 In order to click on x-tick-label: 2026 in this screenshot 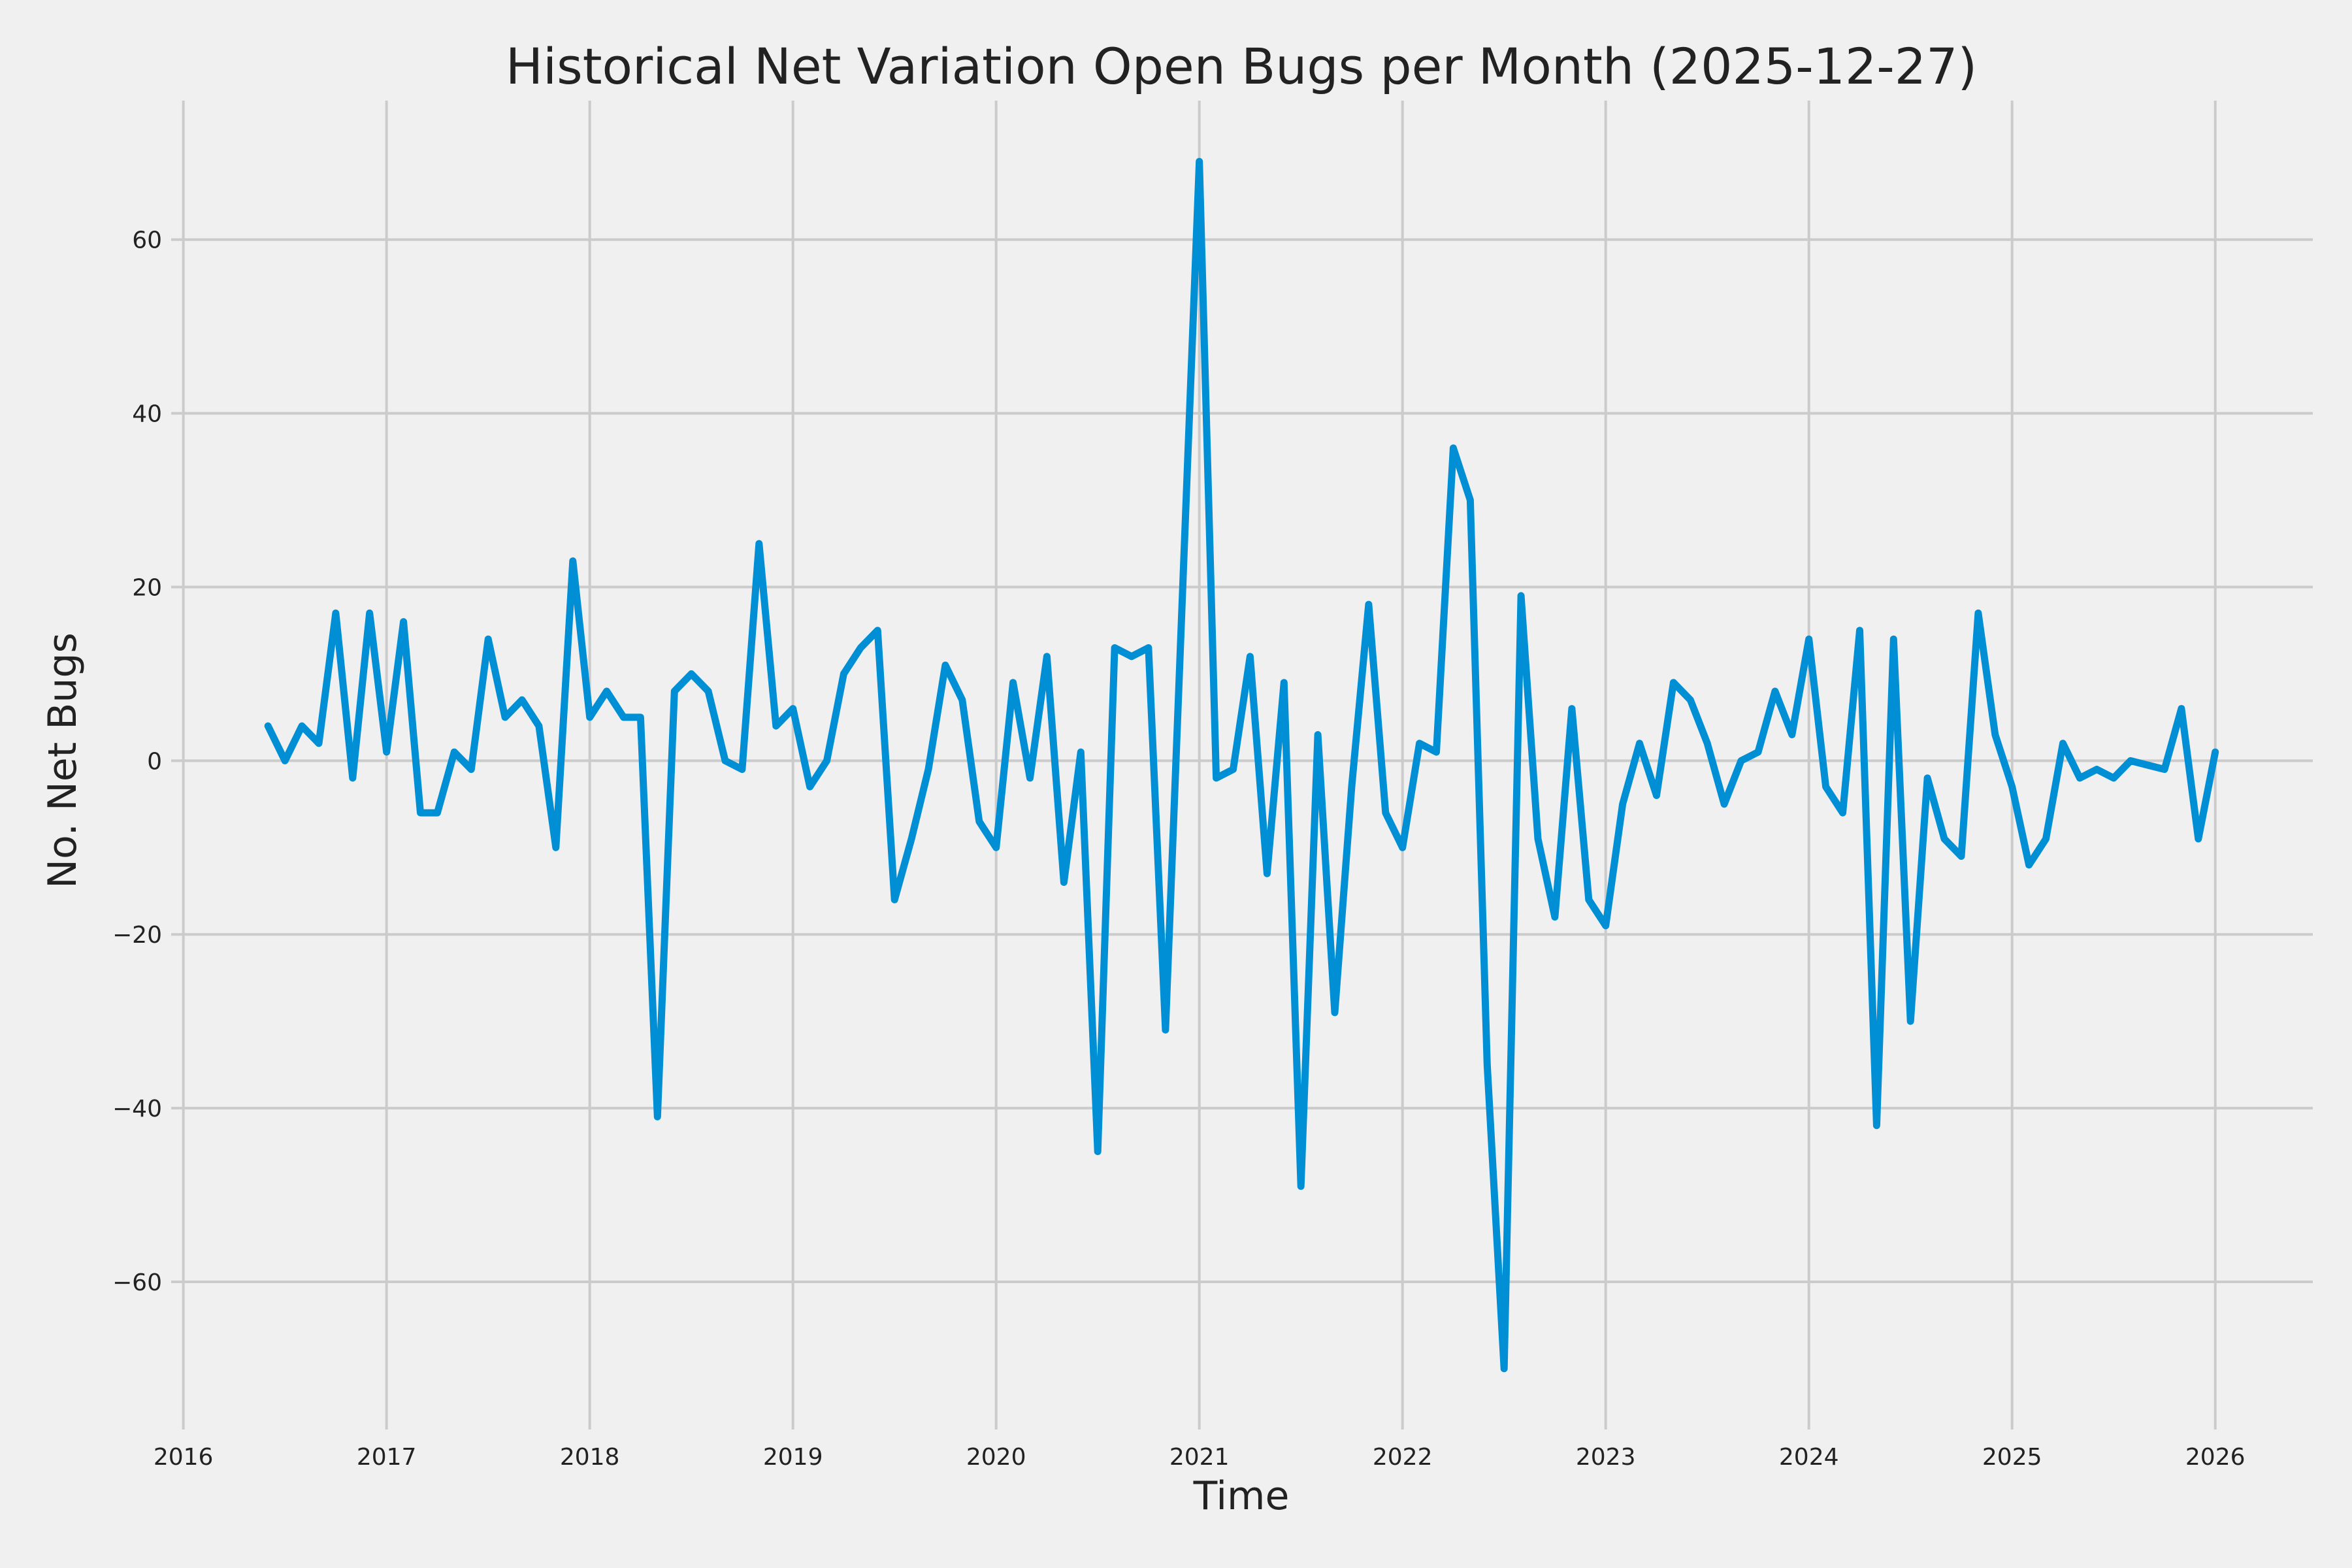, I will do `click(2215, 1457)`.